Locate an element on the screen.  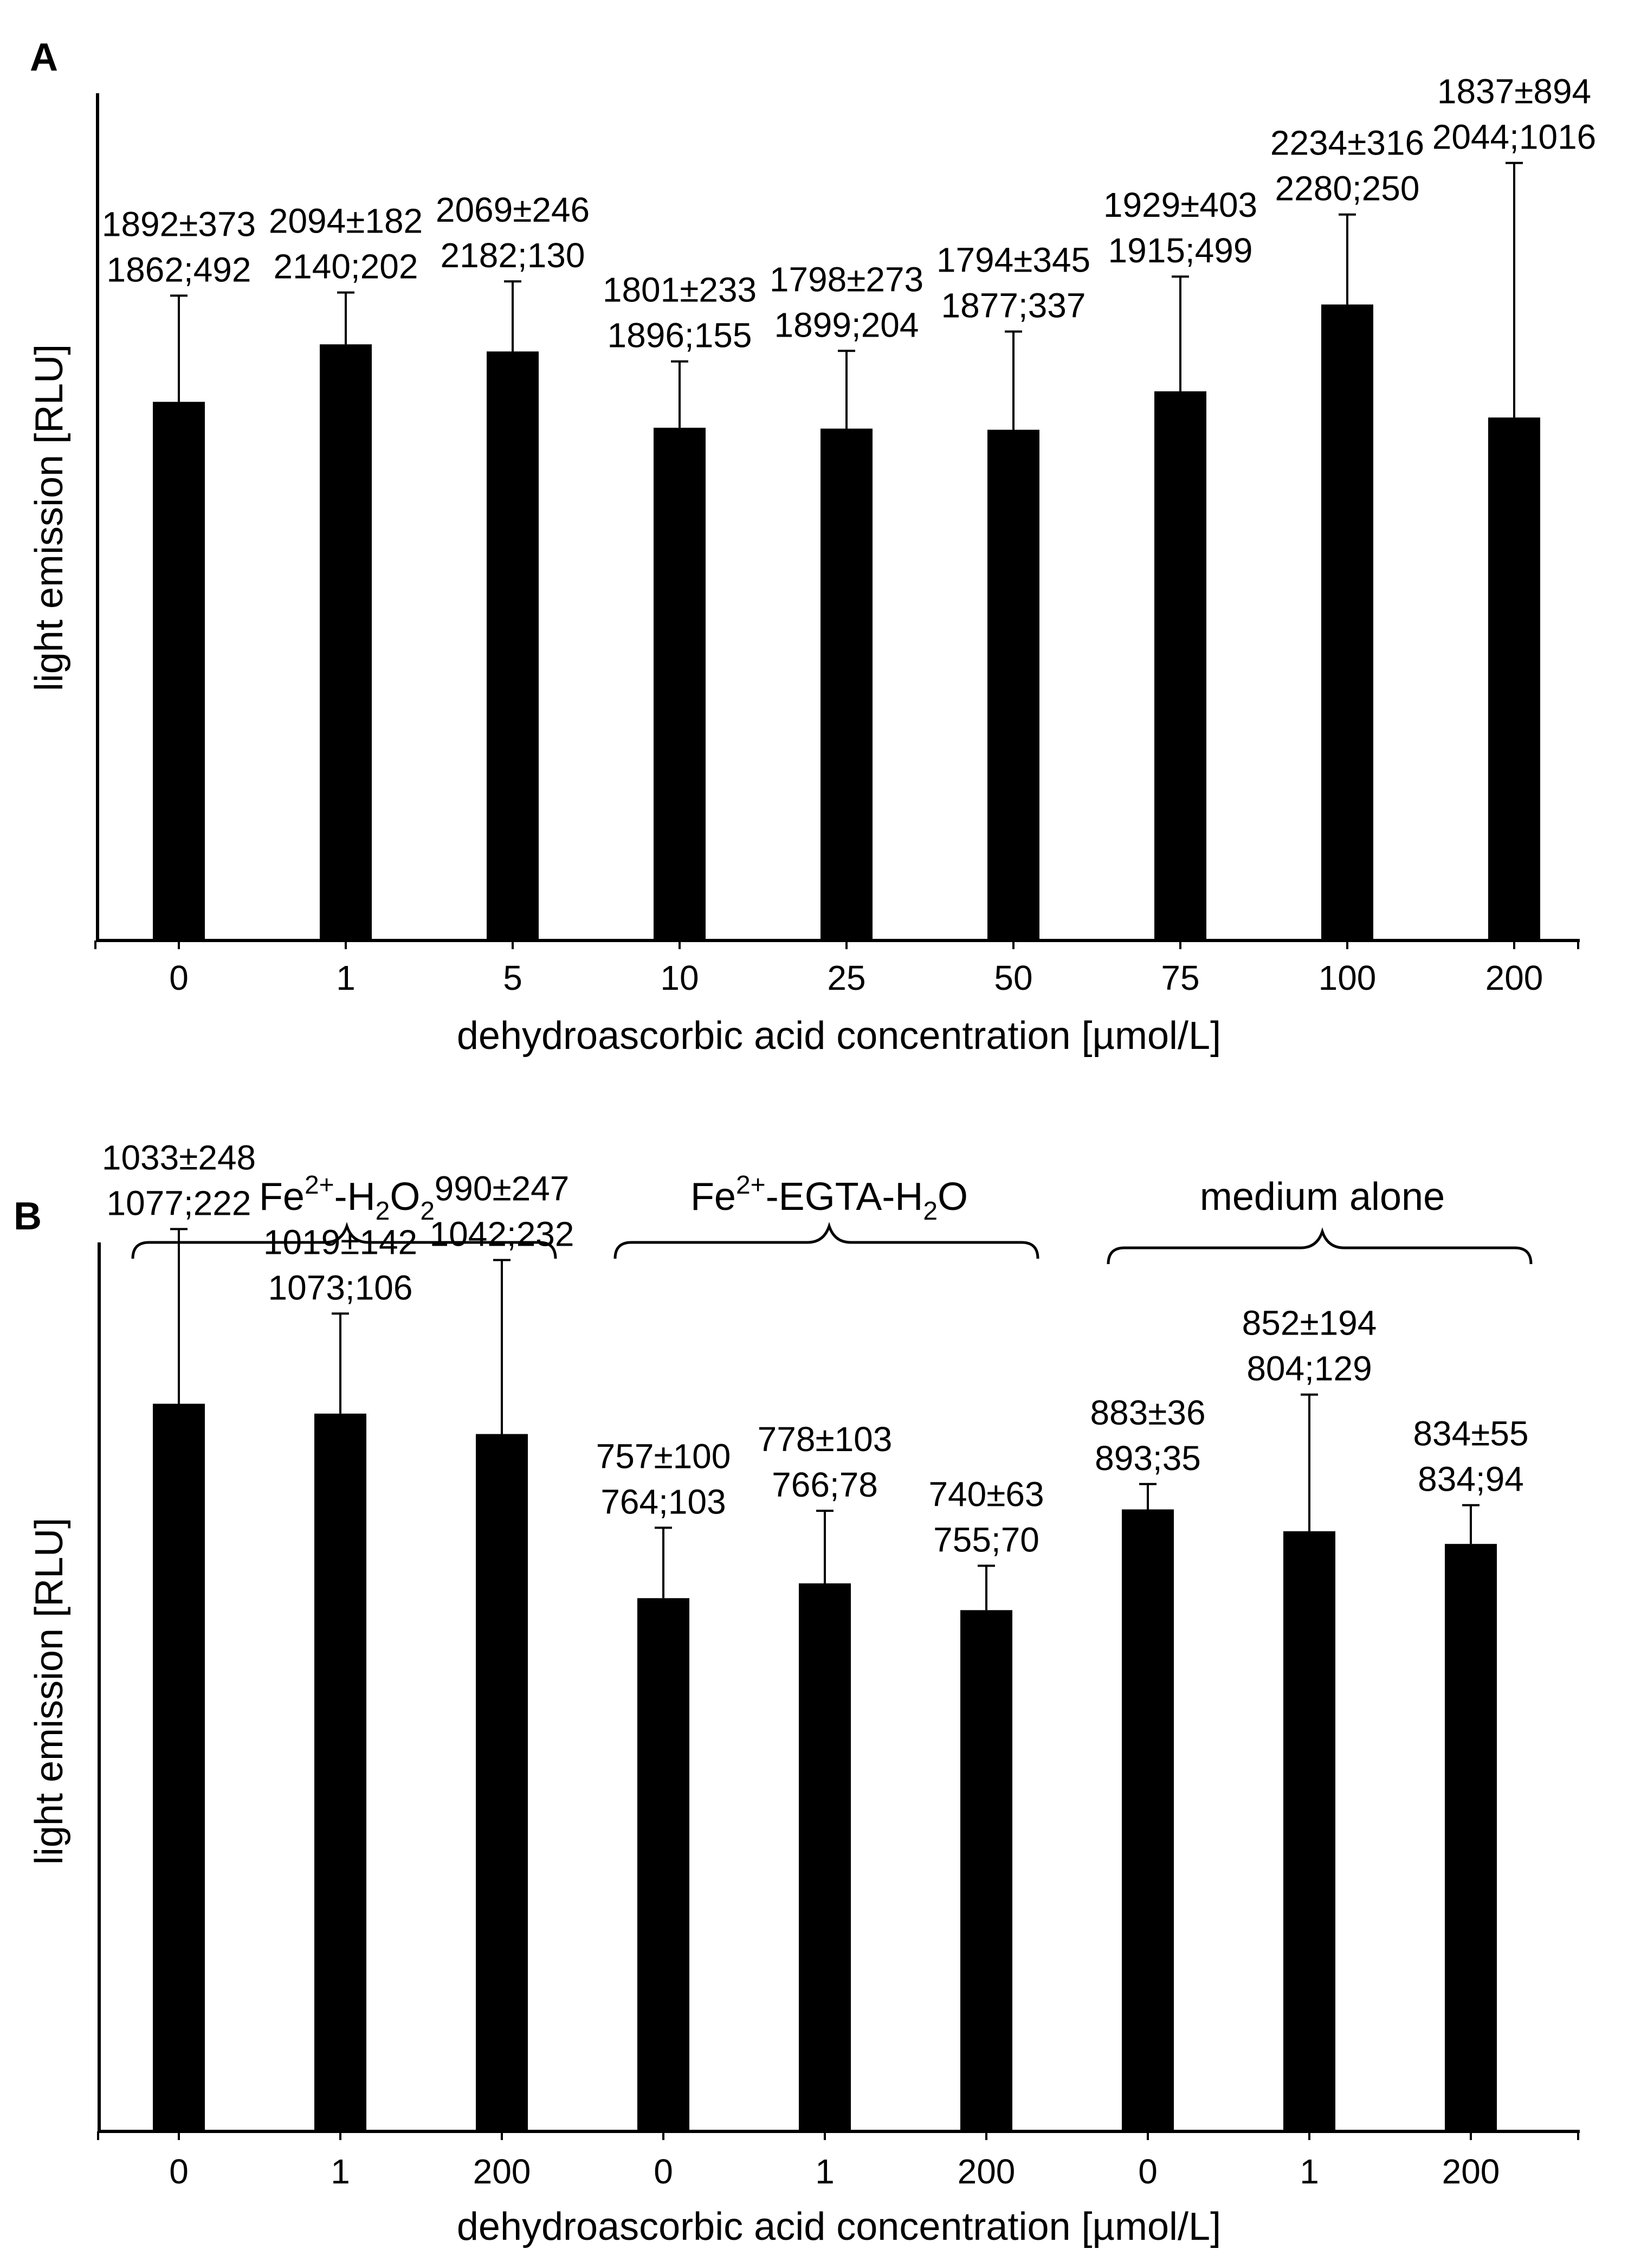
data-label-median-iqr-7: 2280;250 is located at coordinates (1347, 188).